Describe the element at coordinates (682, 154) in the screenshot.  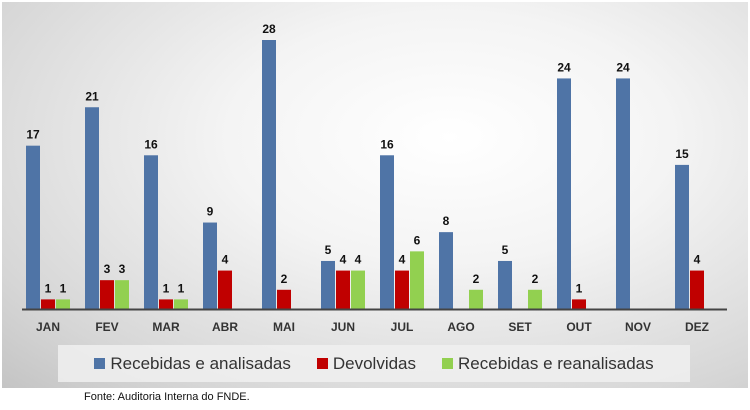
I see `data-label: 15` at that location.